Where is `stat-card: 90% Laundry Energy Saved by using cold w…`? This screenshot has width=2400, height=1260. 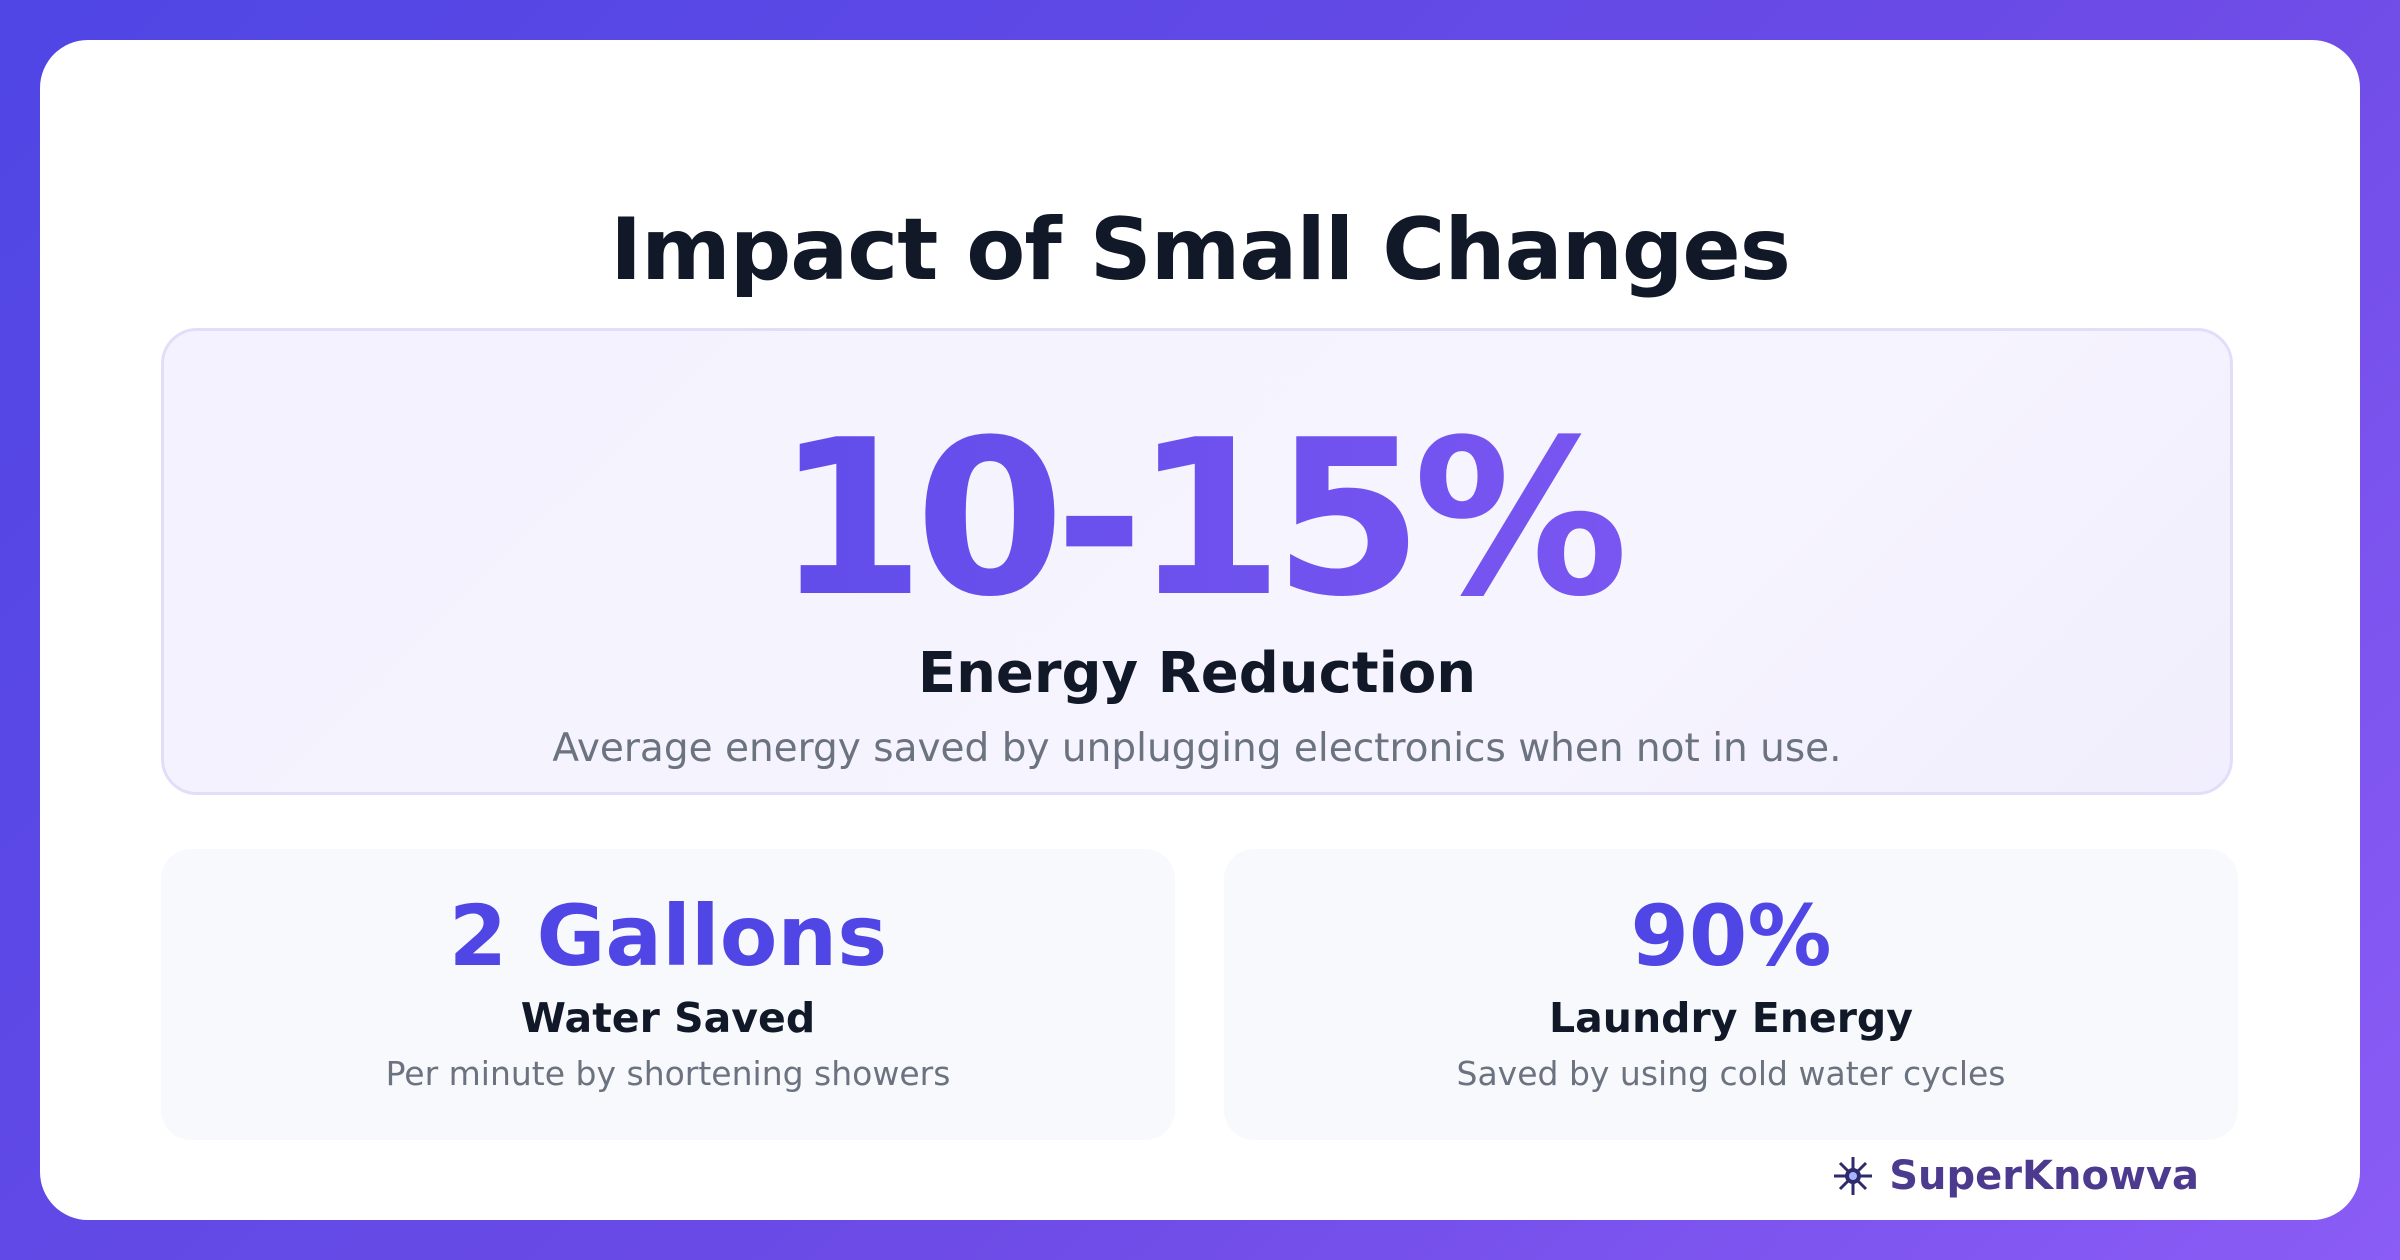 stat-card: 90% Laundry Energy Saved by using cold w… is located at coordinates (1731, 994).